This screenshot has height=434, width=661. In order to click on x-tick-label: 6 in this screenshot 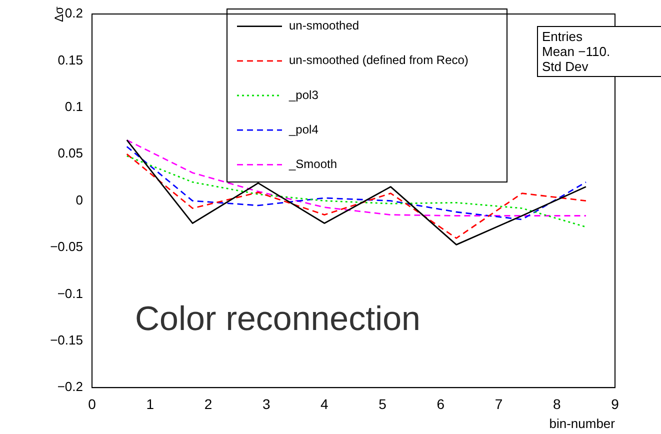, I will do `click(440, 404)`.